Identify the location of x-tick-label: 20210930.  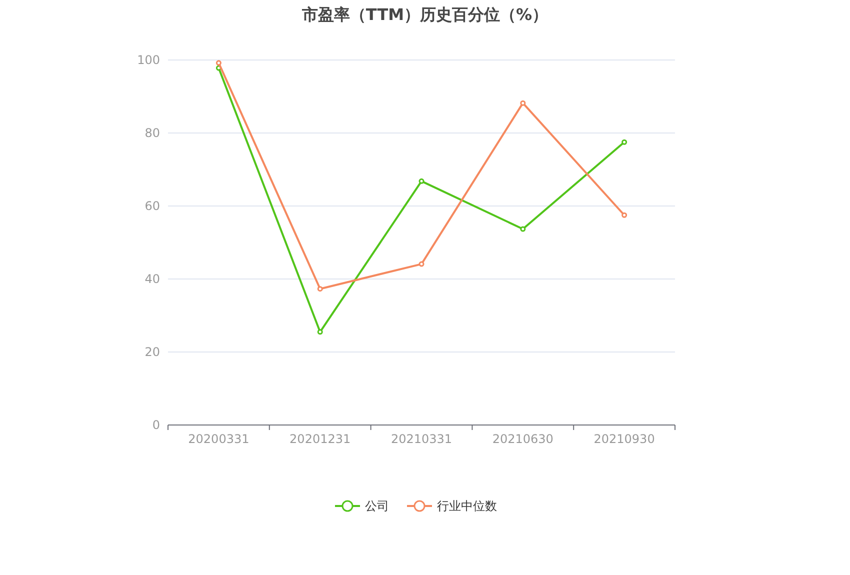
(624, 439).